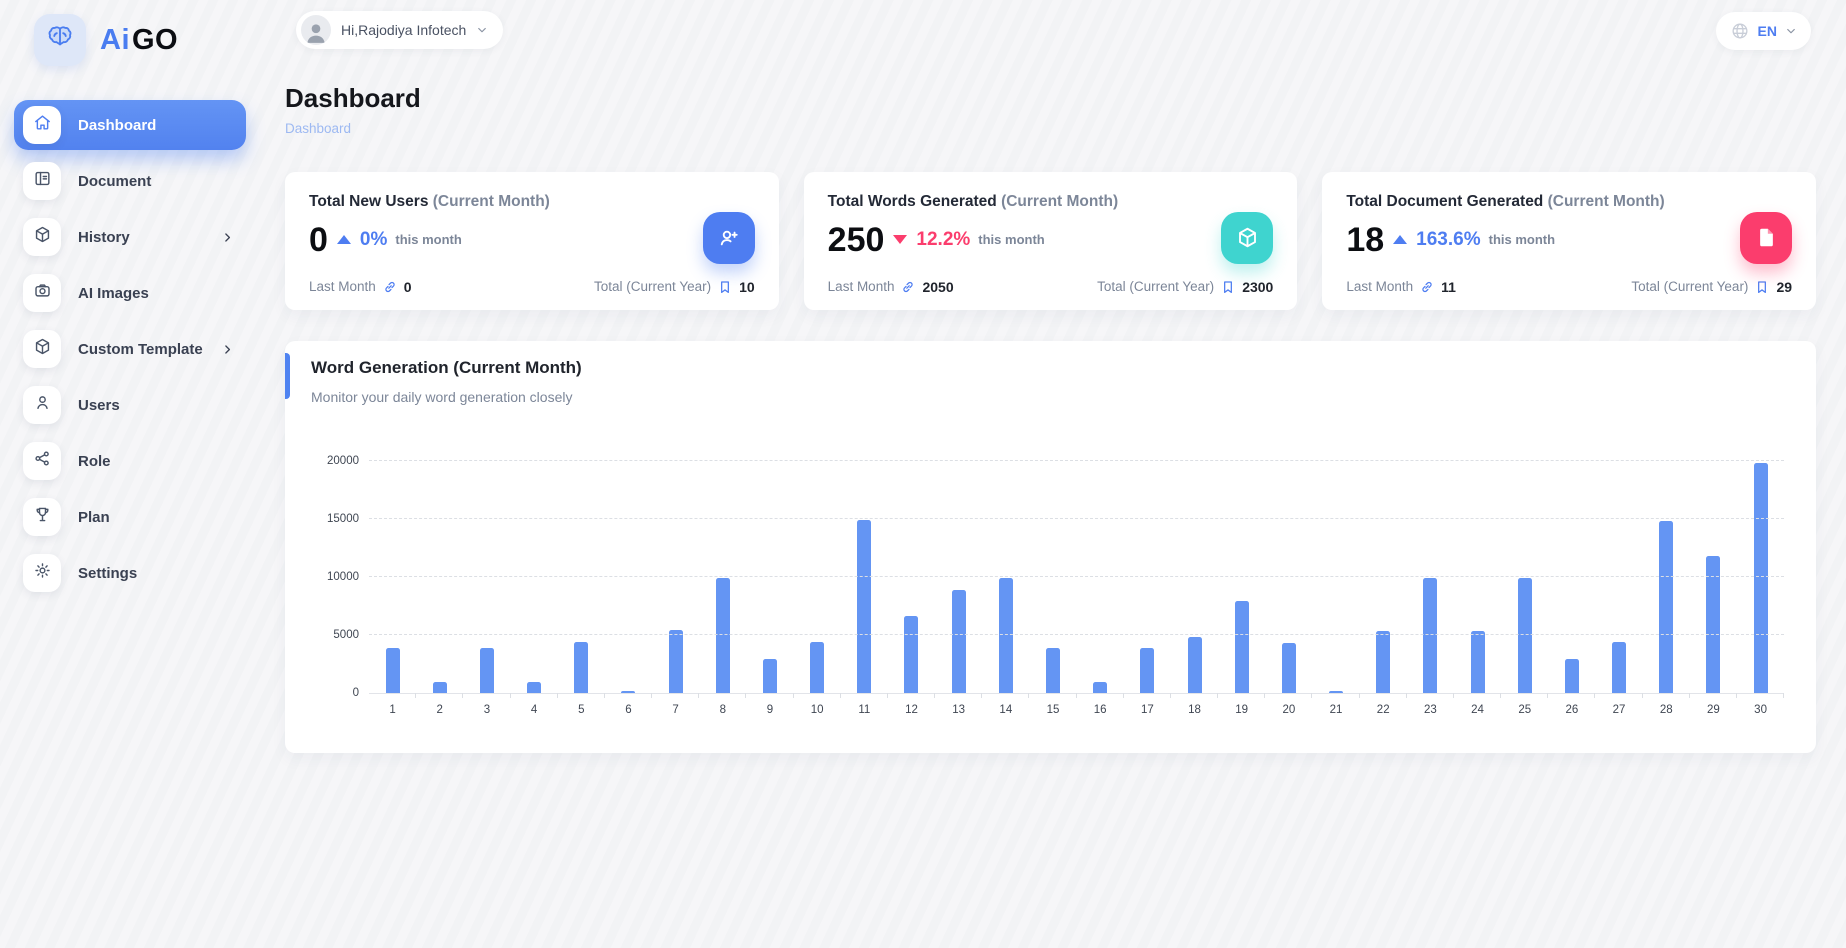  I want to click on brand-name-ai: Ai, so click(115, 39).